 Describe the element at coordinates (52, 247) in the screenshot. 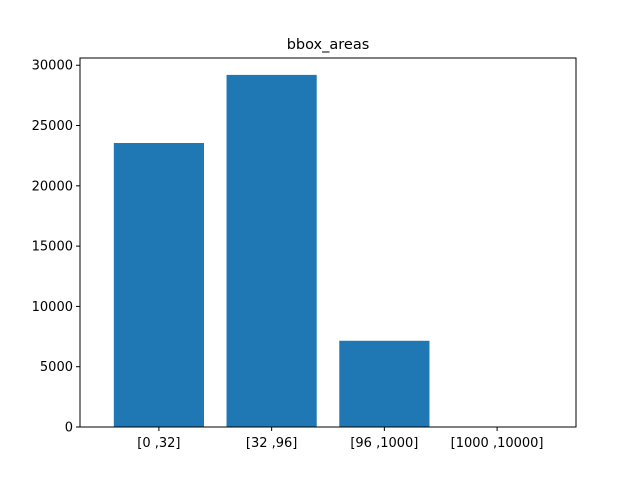

I see `y-tick-label: 15000` at that location.